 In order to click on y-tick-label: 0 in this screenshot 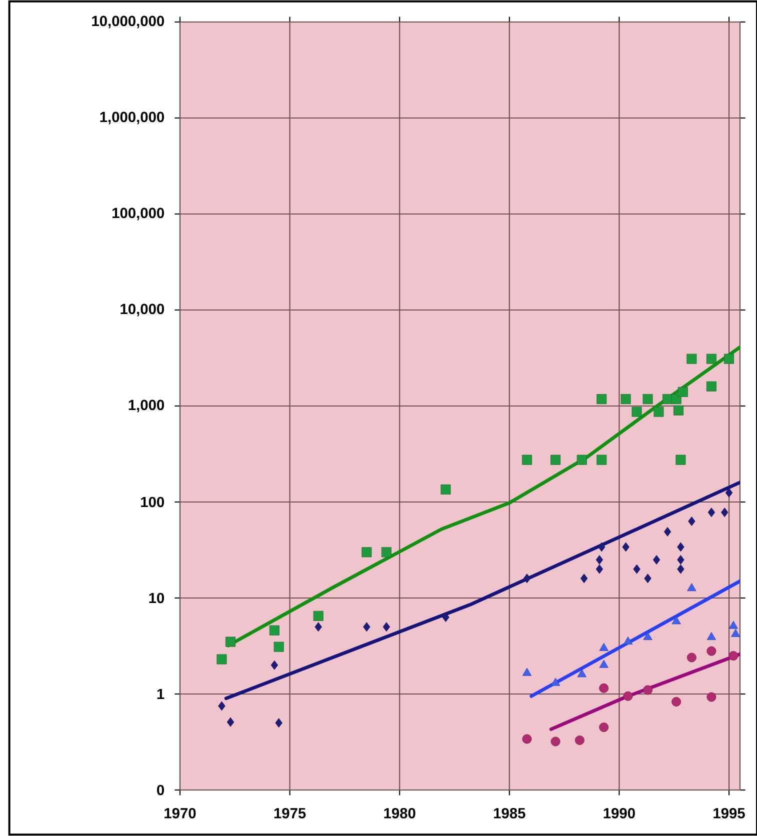, I will do `click(160, 790)`.